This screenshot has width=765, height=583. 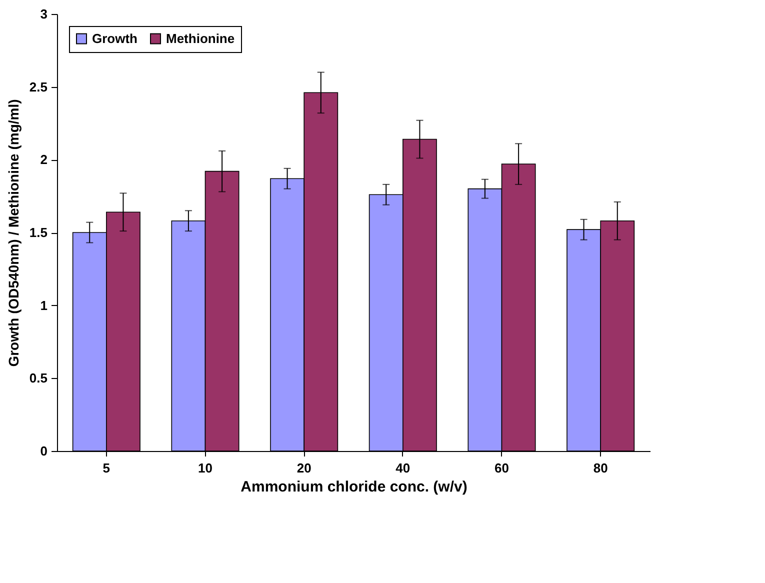 What do you see at coordinates (13, 233) in the screenshot?
I see `y-axis-title: Growth (OD540nm) / Methionine (mg/ml)` at bounding box center [13, 233].